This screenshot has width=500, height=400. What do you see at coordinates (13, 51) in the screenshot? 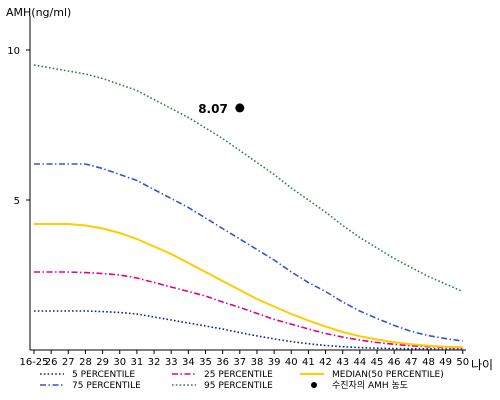
I see `y-tick-label: 10` at bounding box center [13, 51].